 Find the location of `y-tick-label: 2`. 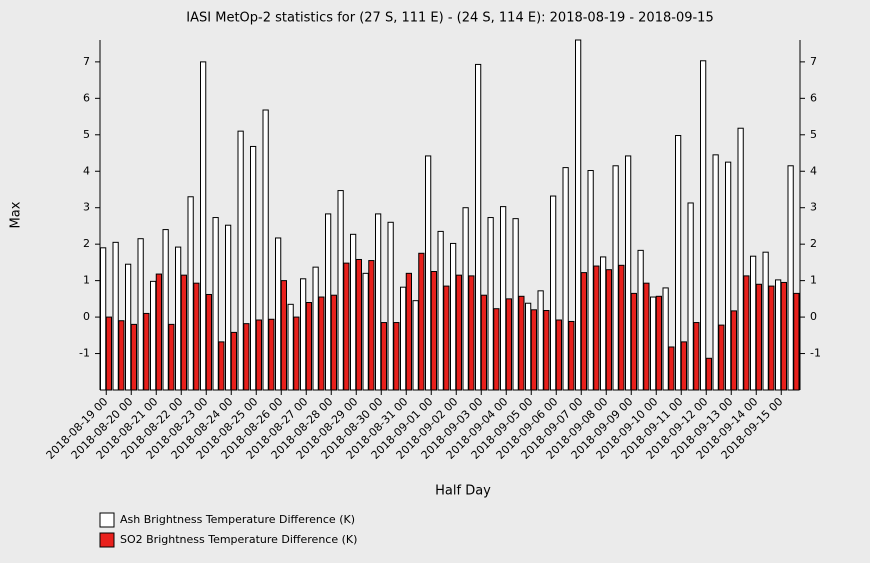

y-tick-label: 2 is located at coordinates (86, 243).